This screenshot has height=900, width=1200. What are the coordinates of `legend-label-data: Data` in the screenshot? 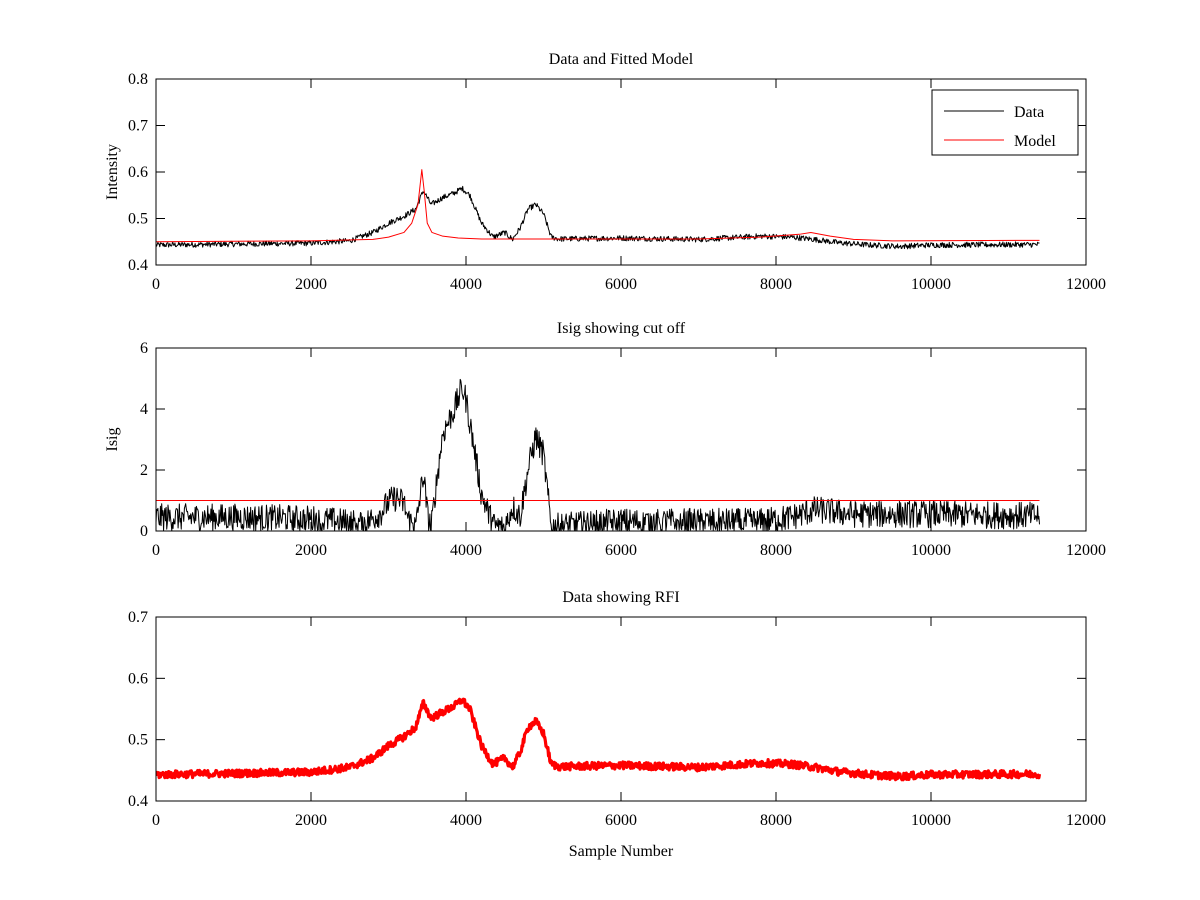 It's located at (1029, 112).